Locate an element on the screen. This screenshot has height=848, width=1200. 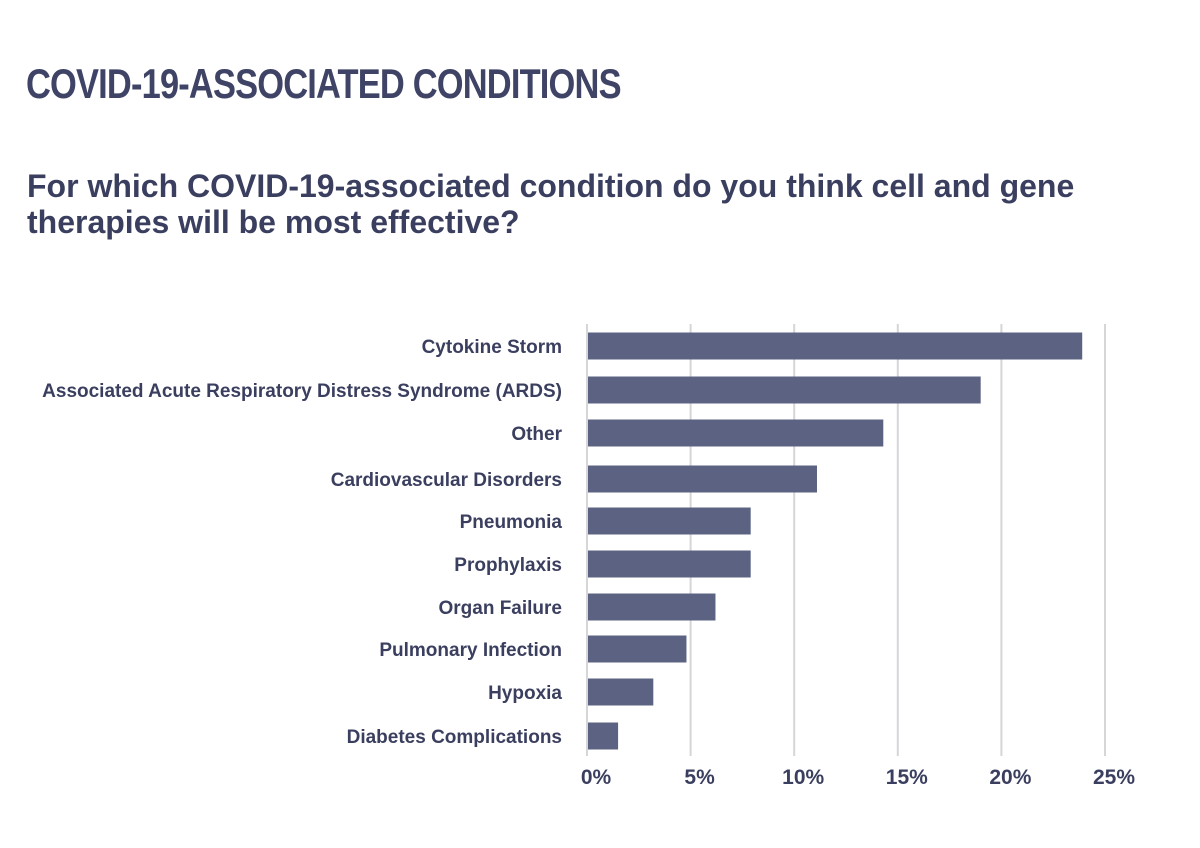
x-tick-label: 0% is located at coordinates (596, 777).